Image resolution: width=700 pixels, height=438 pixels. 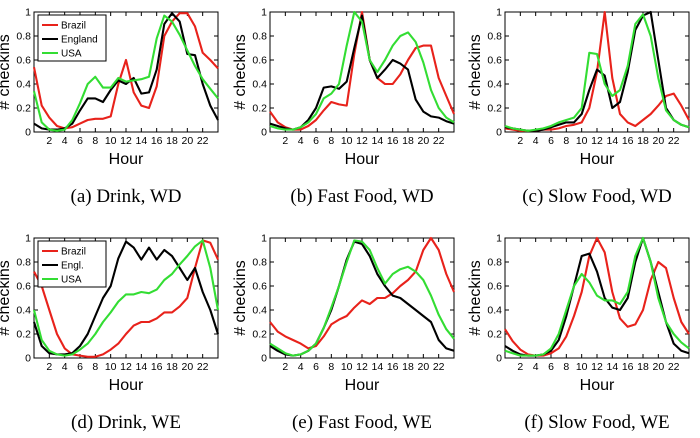 I want to click on panel-caption: (a) Drink, WD, so click(x=126, y=196).